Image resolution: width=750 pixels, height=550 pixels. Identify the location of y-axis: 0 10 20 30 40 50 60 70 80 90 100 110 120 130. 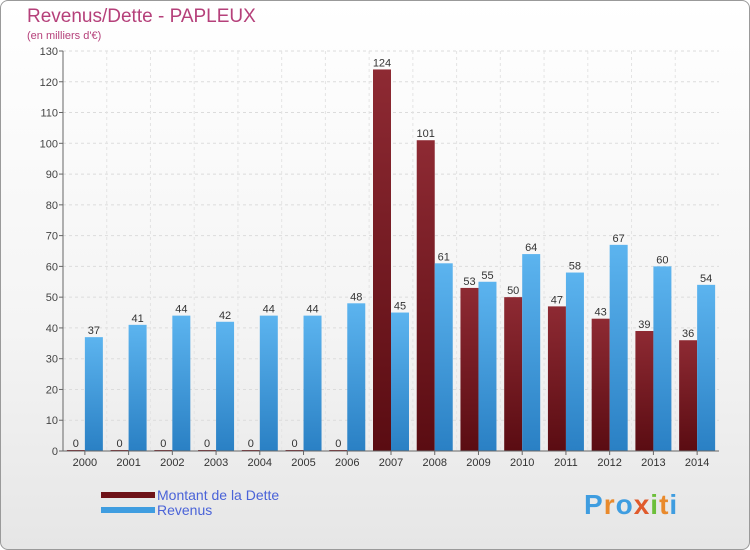
(52, 252).